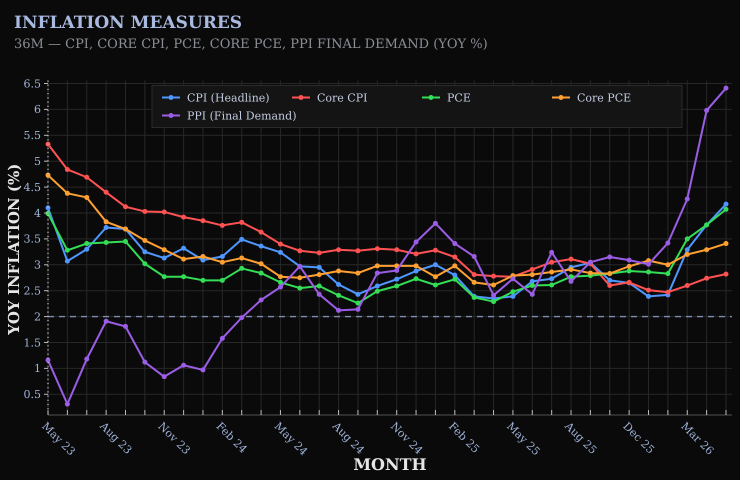 Image resolution: width=740 pixels, height=480 pixels. I want to click on y-tick-label: 0.5, so click(32, 395).